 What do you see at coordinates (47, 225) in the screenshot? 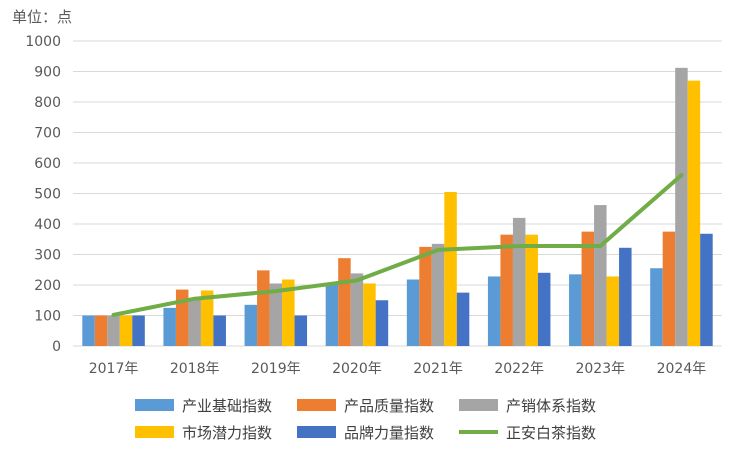
I see `y-tick-label: 400` at bounding box center [47, 225].